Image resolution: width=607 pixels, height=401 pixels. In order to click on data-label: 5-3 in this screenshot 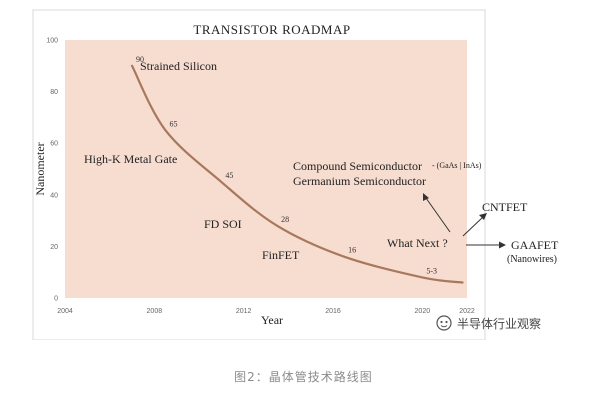, I will do `click(431, 270)`.